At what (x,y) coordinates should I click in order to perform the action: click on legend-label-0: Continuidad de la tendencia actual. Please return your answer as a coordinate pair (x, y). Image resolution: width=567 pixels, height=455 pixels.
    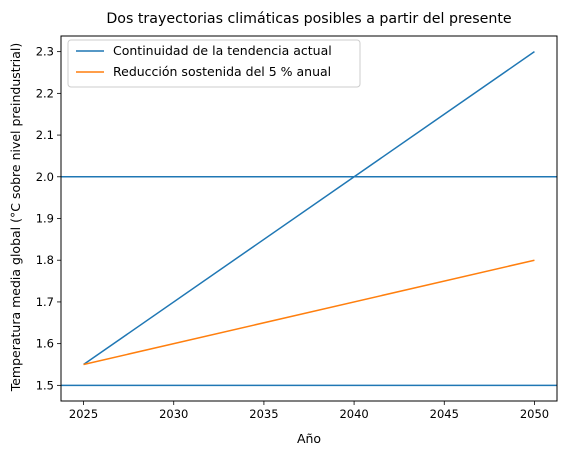
    Looking at the image, I should click on (222, 50).